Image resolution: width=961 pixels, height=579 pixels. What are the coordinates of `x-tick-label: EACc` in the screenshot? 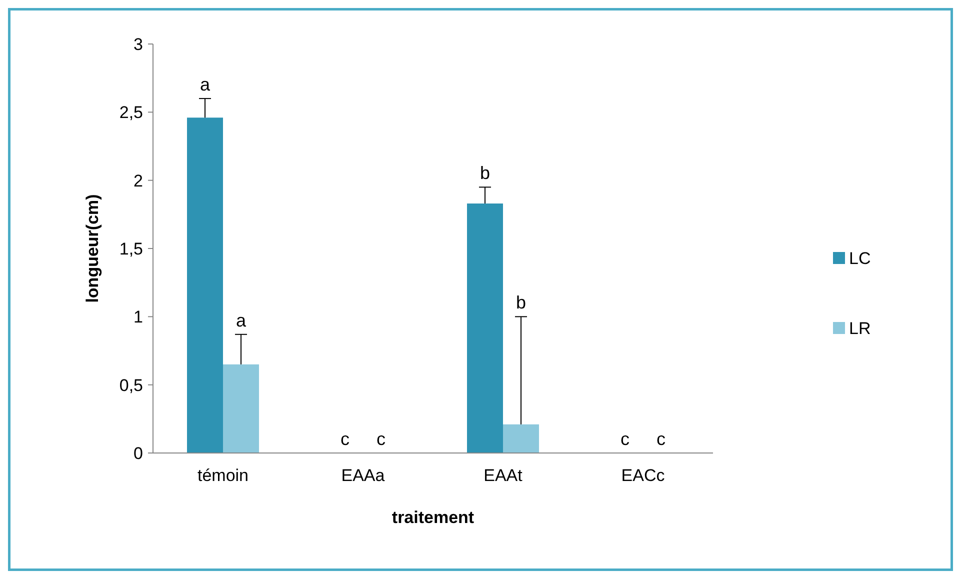 It's located at (643, 475).